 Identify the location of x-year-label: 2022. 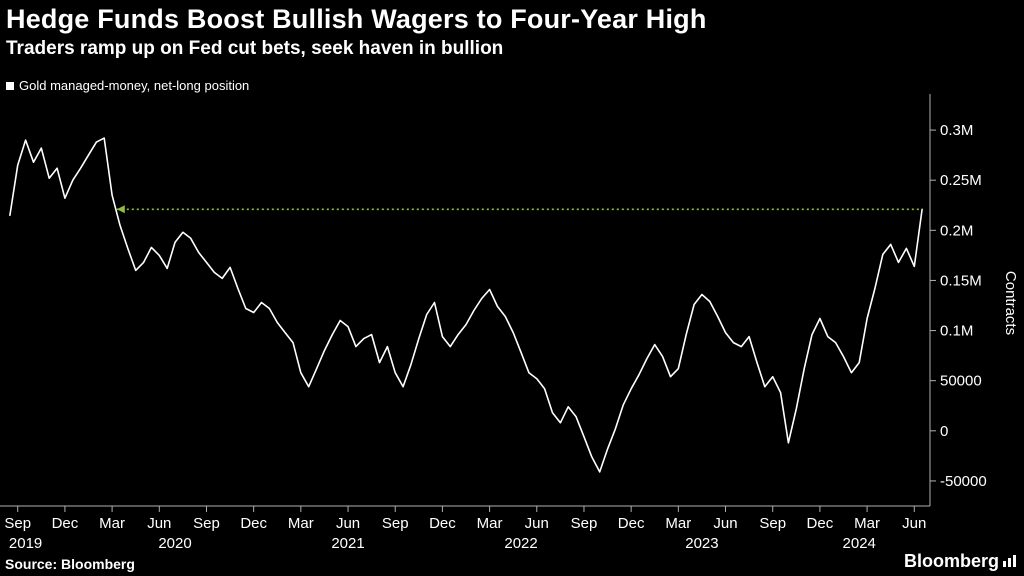
(520, 543).